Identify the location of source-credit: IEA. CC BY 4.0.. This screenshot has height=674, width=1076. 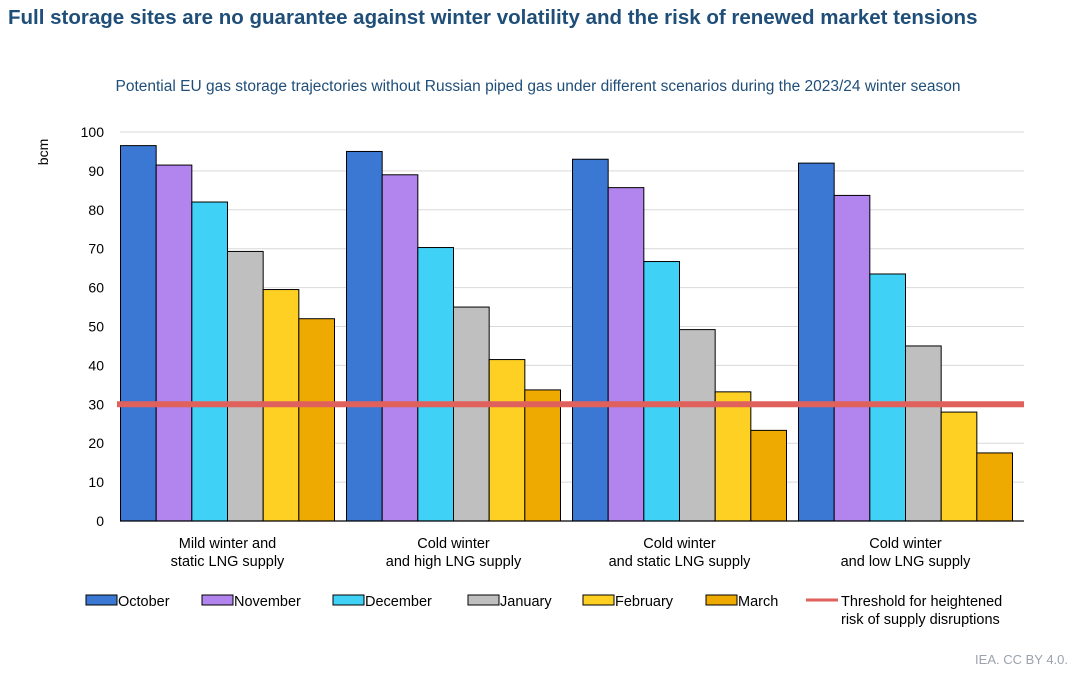
(1021, 659).